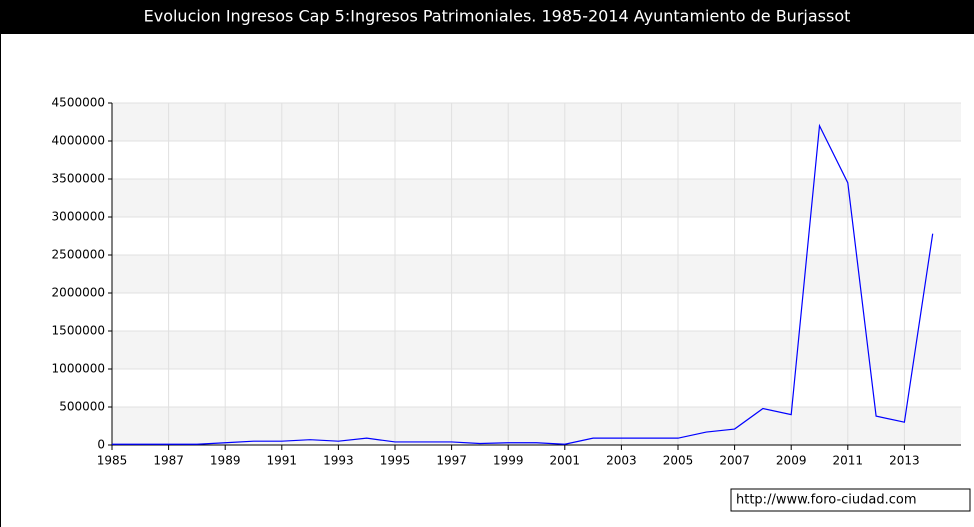 This screenshot has height=527, width=974. I want to click on x-tick-label: 1997, so click(451, 461).